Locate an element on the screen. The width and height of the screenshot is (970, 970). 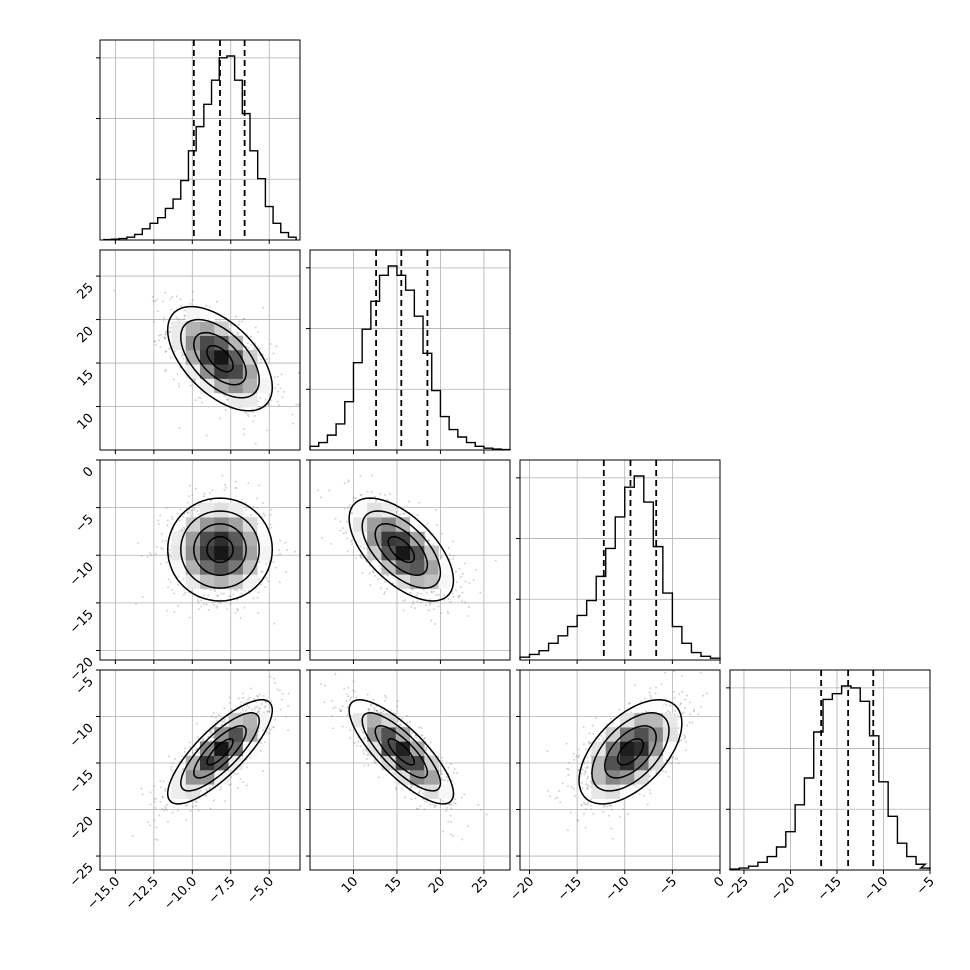
histogram-p2 is located at coordinates (410, 358).